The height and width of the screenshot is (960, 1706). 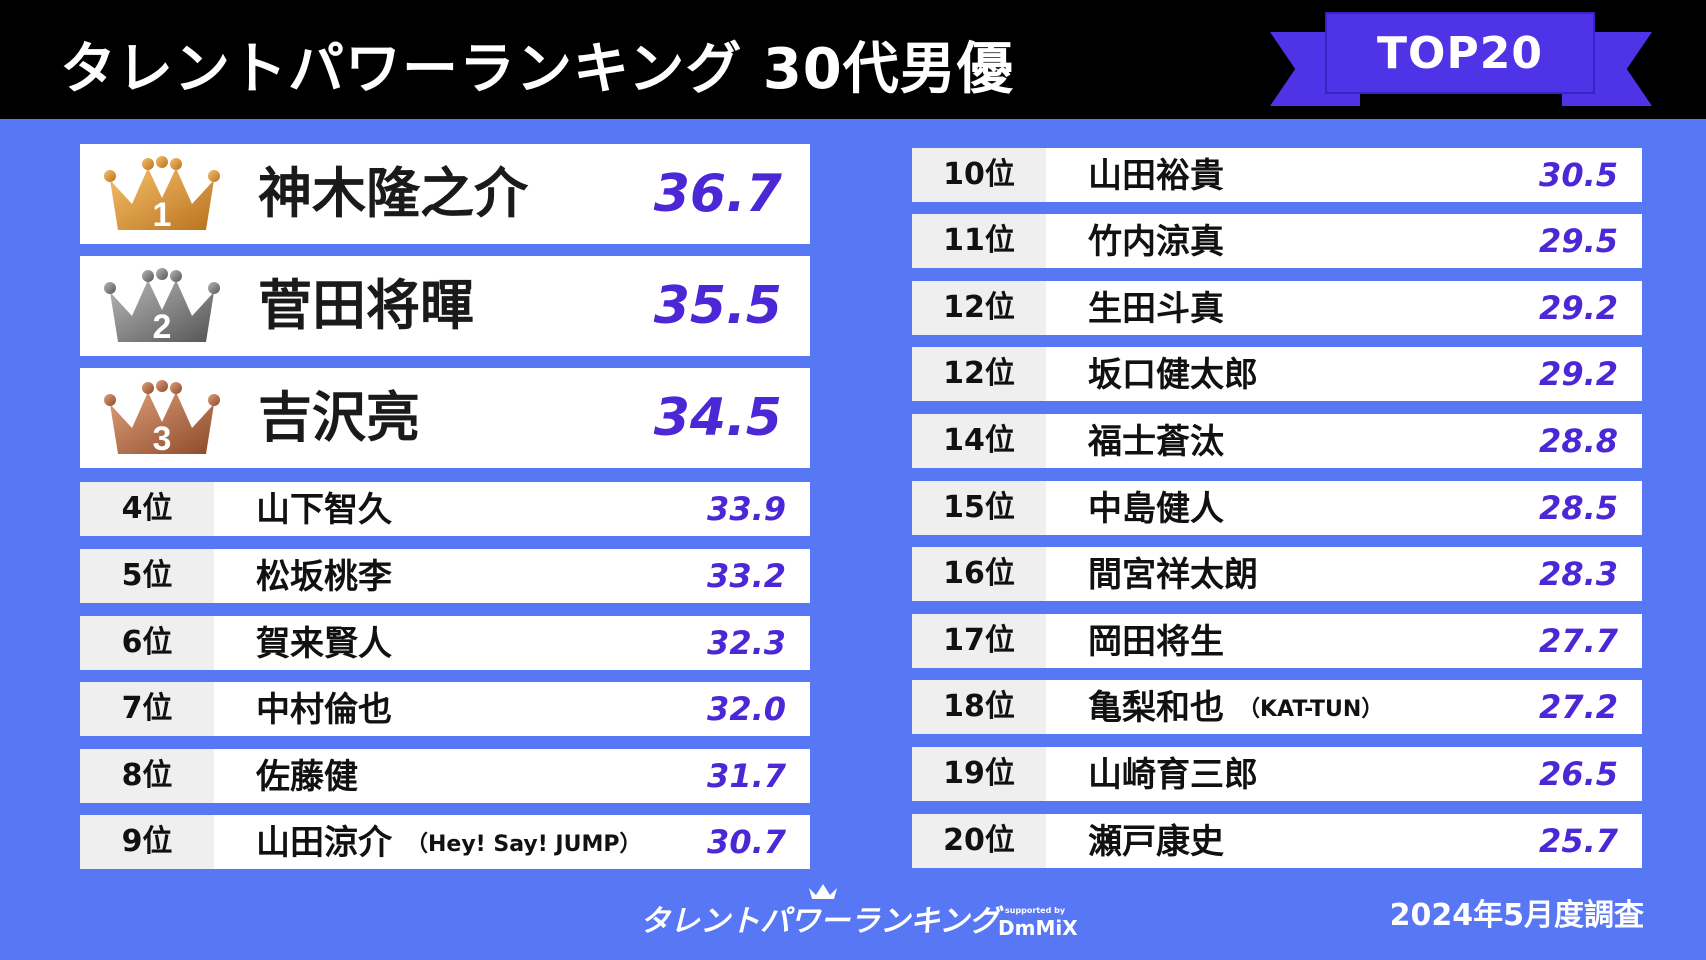 What do you see at coordinates (746, 776) in the screenshot?
I see `score-value: 31.7` at bounding box center [746, 776].